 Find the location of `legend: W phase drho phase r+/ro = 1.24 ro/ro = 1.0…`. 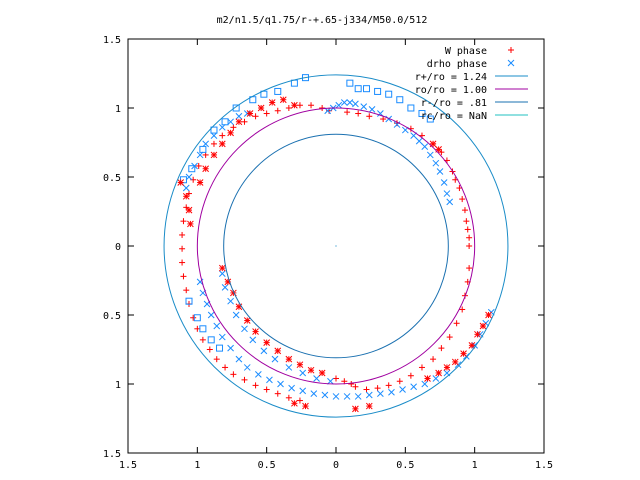

legend: W phase drho phase r+/ro = 1.24 ro/ro = 1.0… is located at coordinates (471, 84).